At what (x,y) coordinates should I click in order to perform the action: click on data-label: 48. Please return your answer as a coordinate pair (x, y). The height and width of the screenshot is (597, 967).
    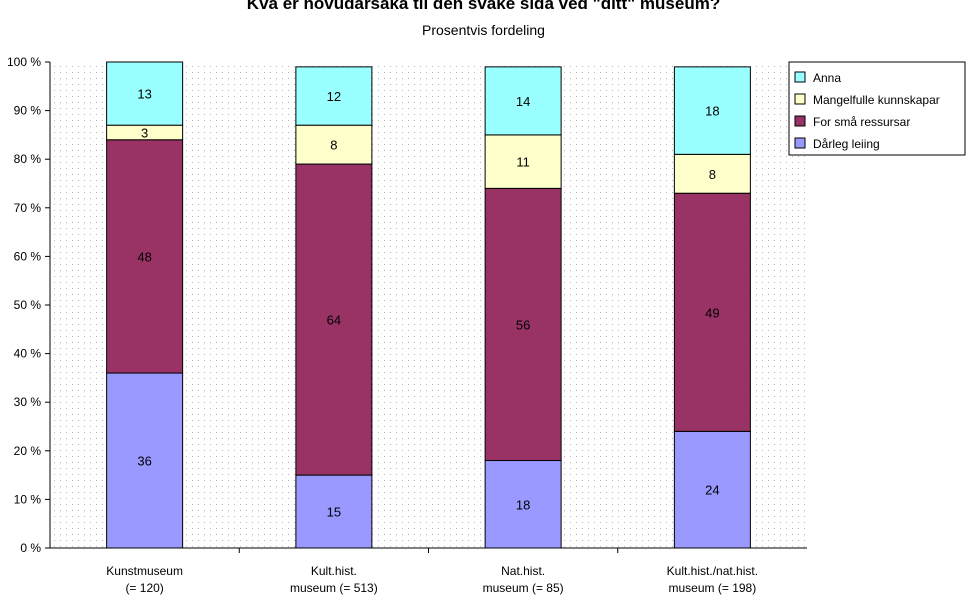
    Looking at the image, I should click on (144, 256).